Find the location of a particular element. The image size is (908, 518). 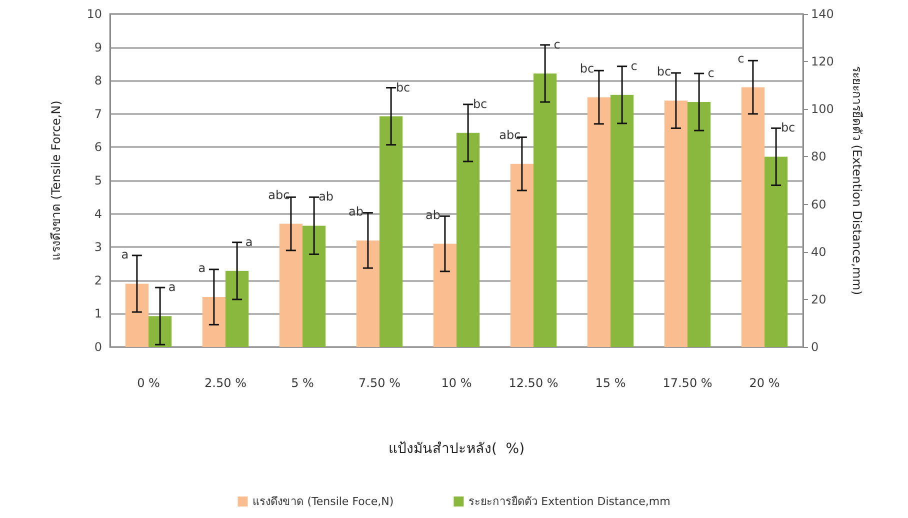

y-tick-label: 3 is located at coordinates (98, 247).